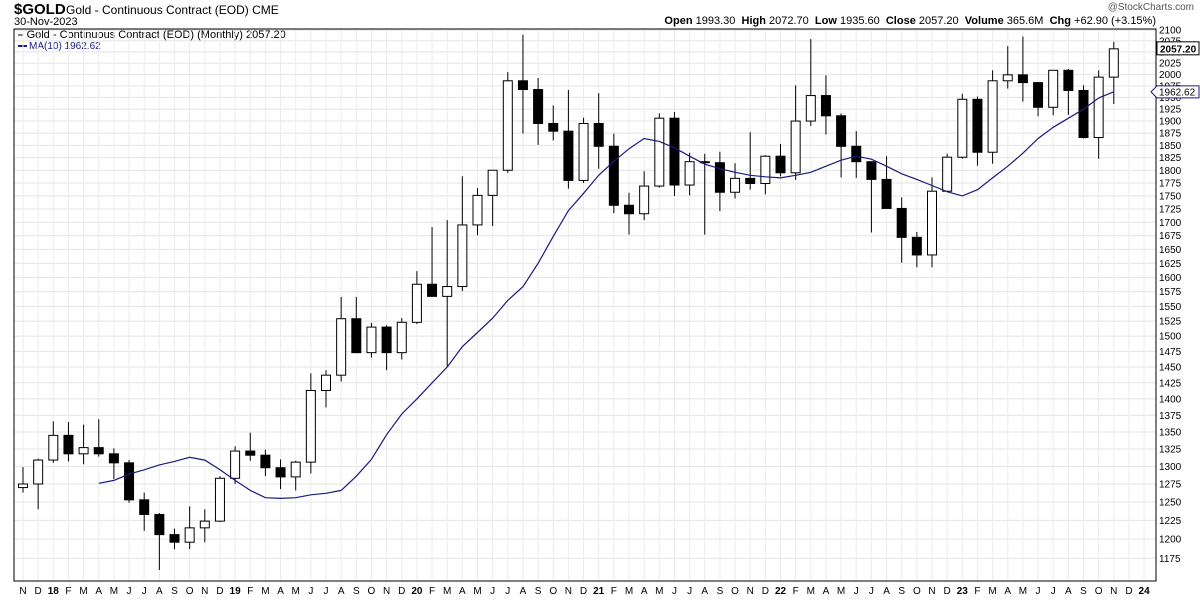 The height and width of the screenshot is (600, 1200). I want to click on y-tick-label: 1525, so click(1170, 322).